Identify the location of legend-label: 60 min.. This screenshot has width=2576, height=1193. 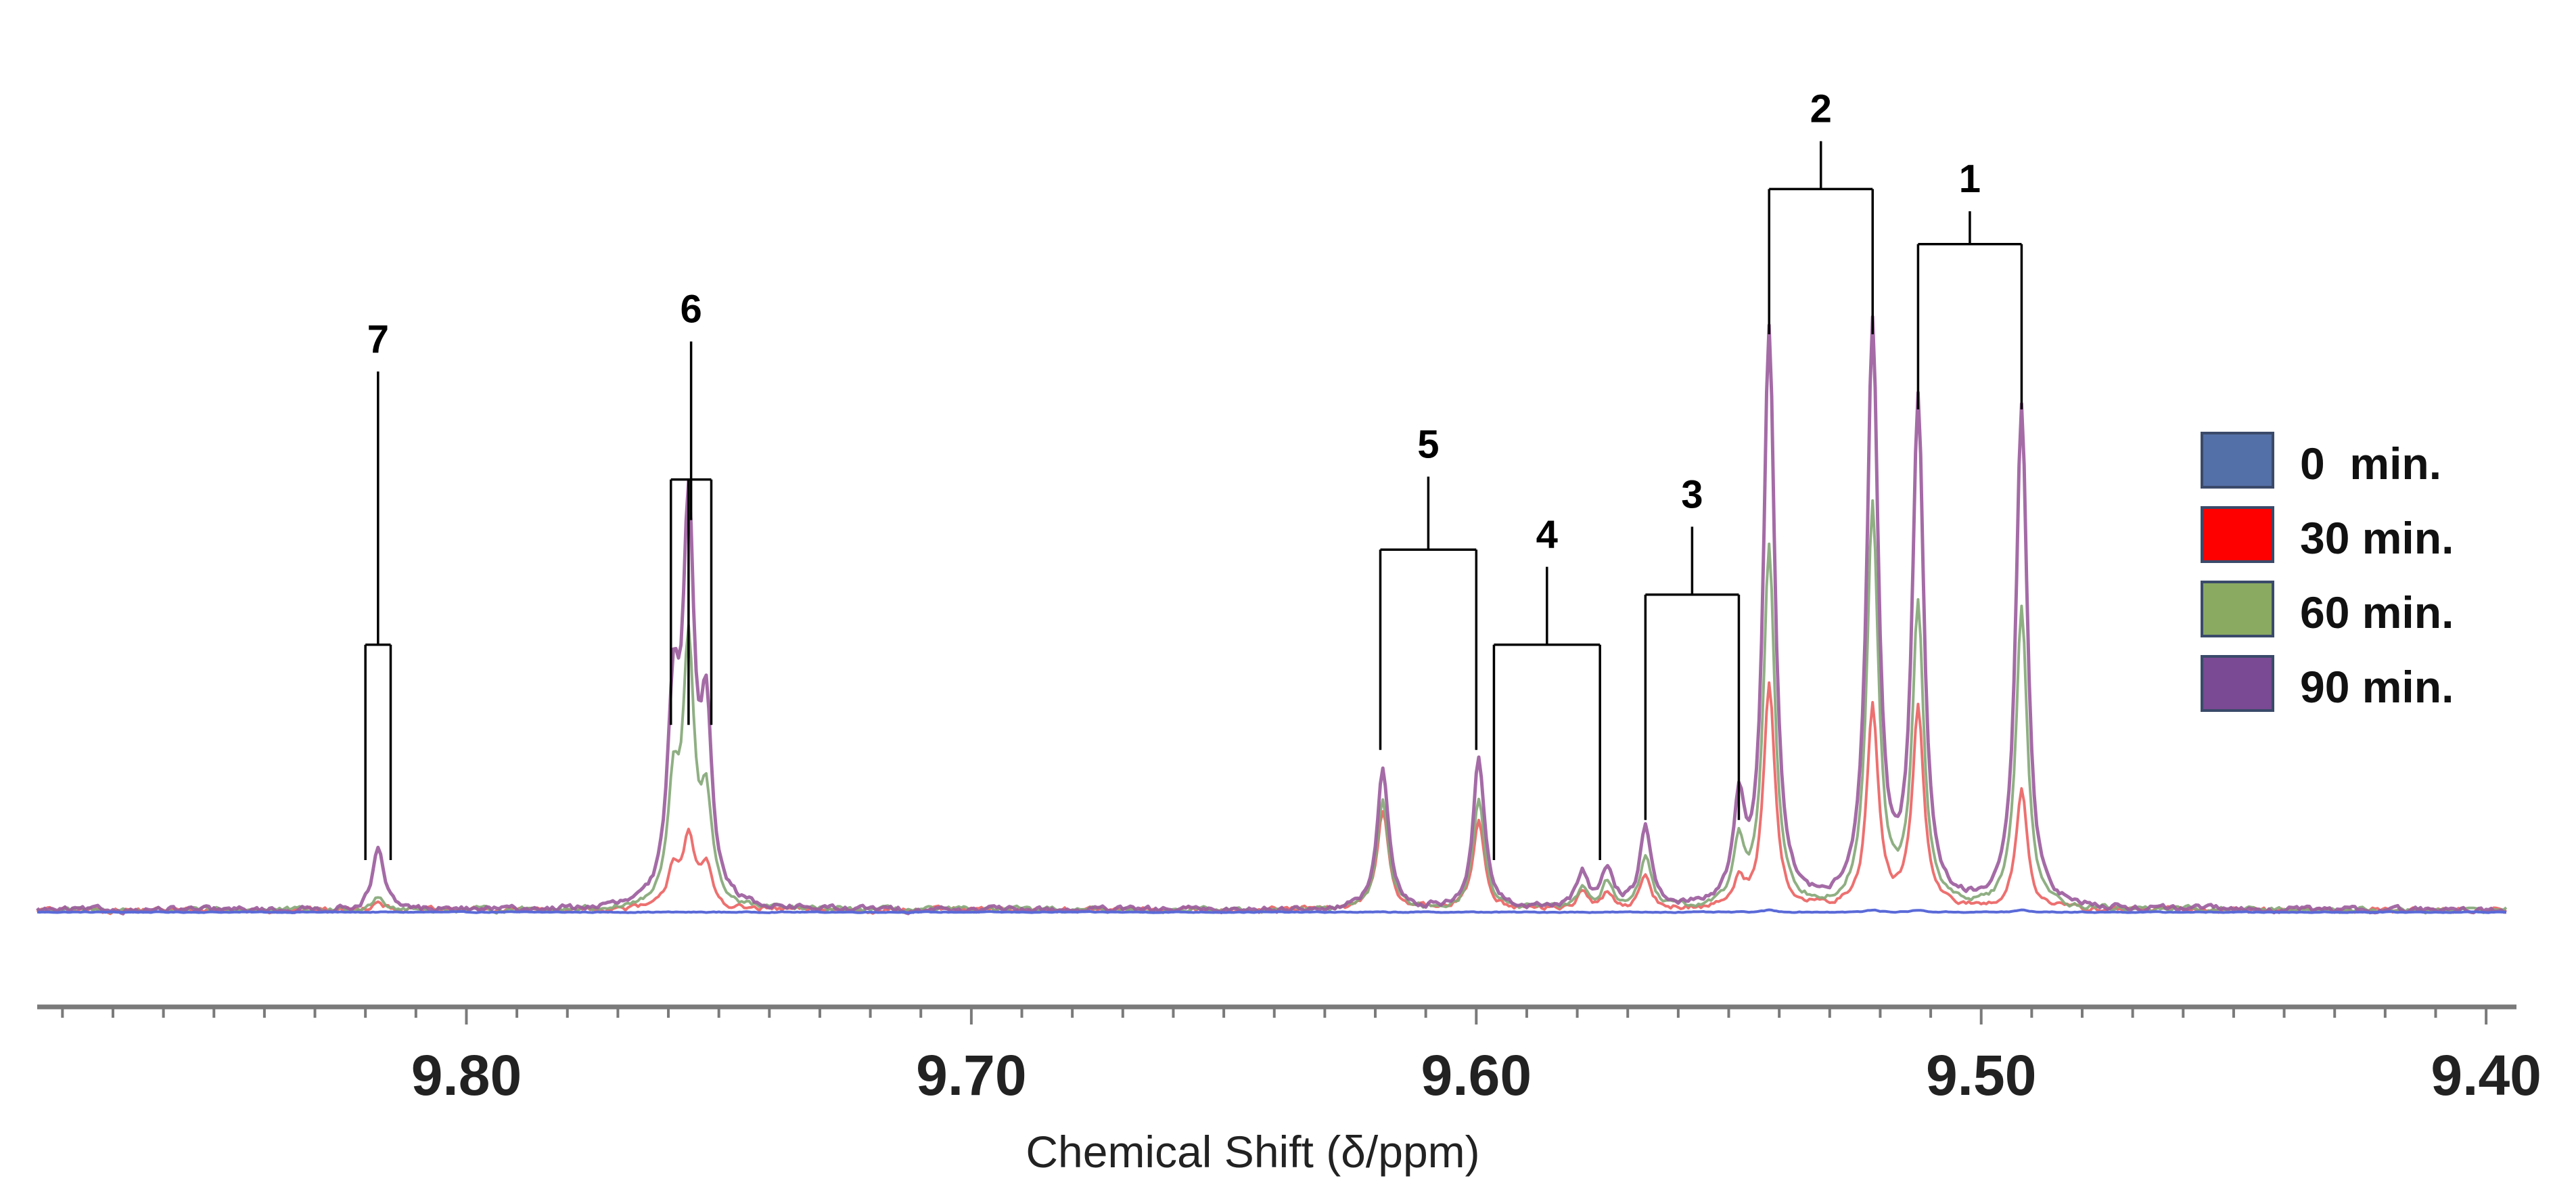
(2377, 612).